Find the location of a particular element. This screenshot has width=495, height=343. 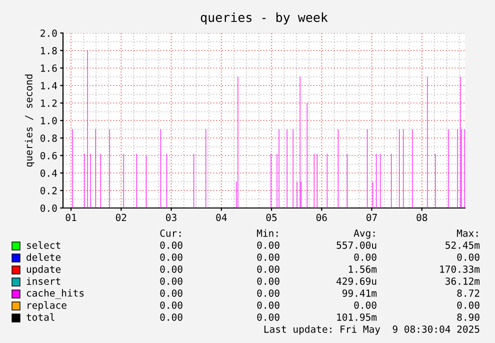

text: 52.45m is located at coordinates (463, 245).